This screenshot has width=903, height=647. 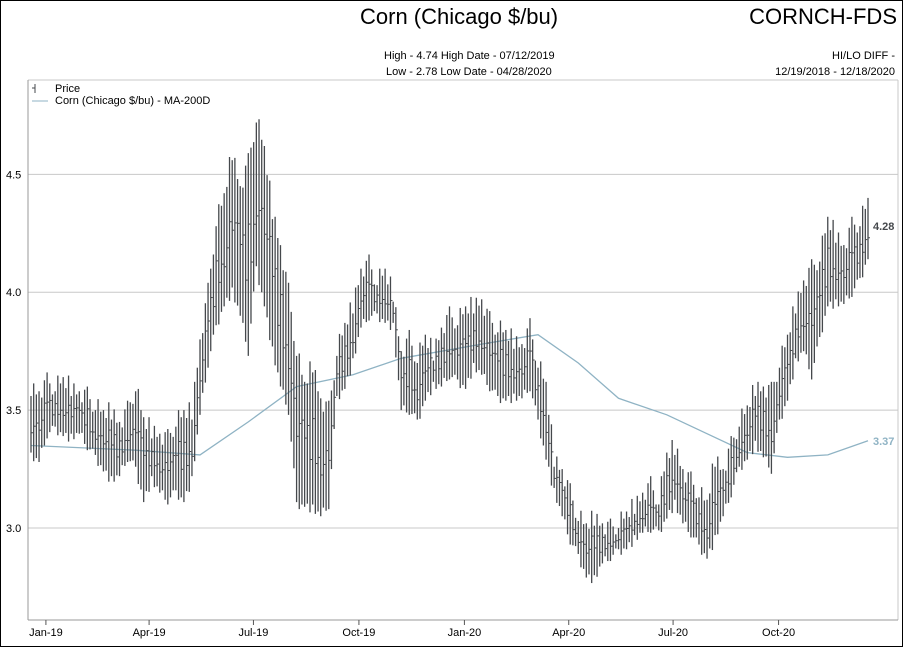 What do you see at coordinates (863, 56) in the screenshot?
I see `hilo-diff: HI/LO DIFF -` at bounding box center [863, 56].